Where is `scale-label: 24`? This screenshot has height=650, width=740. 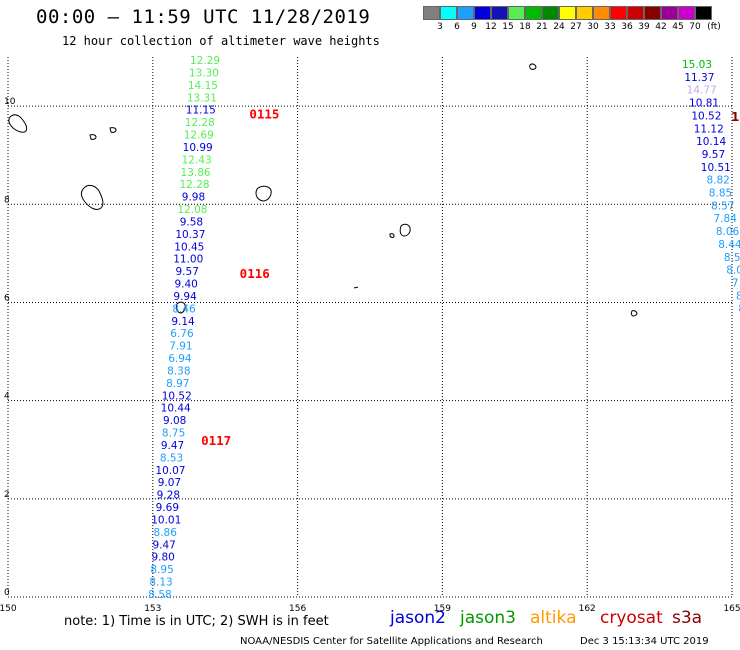
scale-label: 24 is located at coordinates (559, 27).